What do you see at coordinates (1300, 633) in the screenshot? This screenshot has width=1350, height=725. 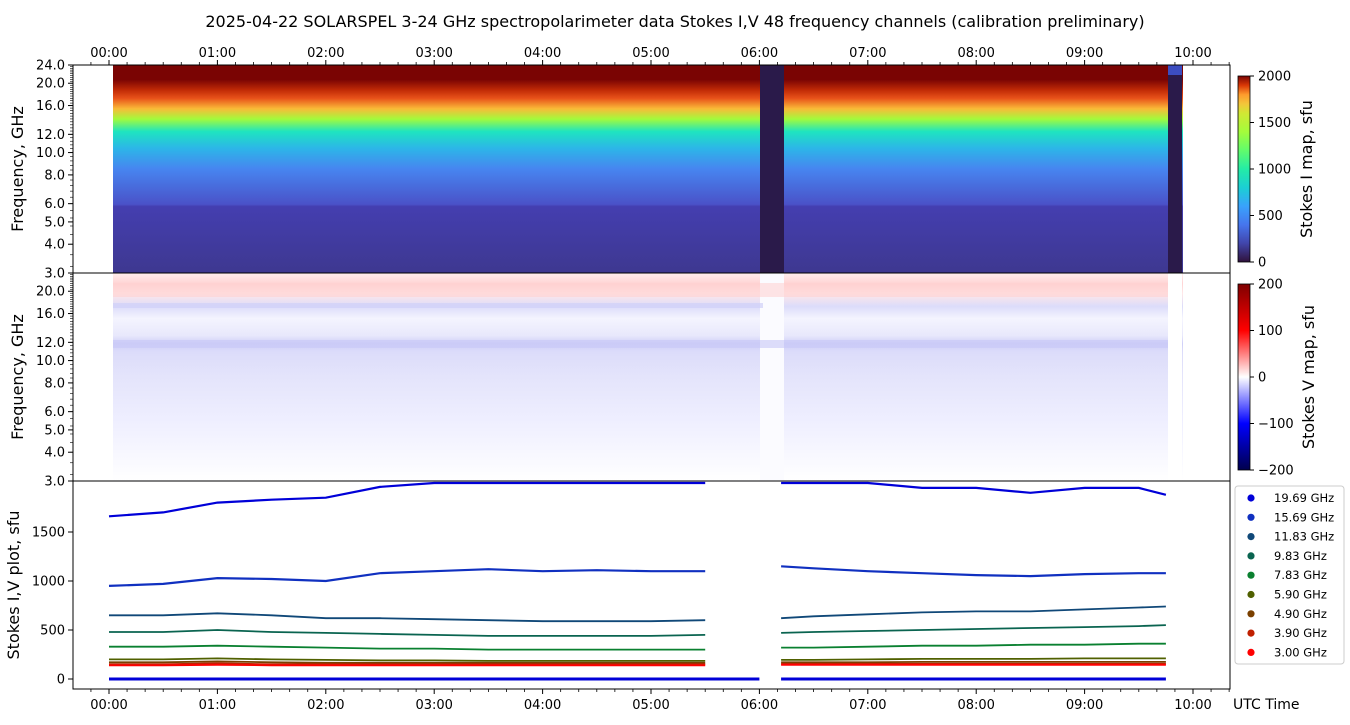 I see `legend-label: 3.90 GHz` at bounding box center [1300, 633].